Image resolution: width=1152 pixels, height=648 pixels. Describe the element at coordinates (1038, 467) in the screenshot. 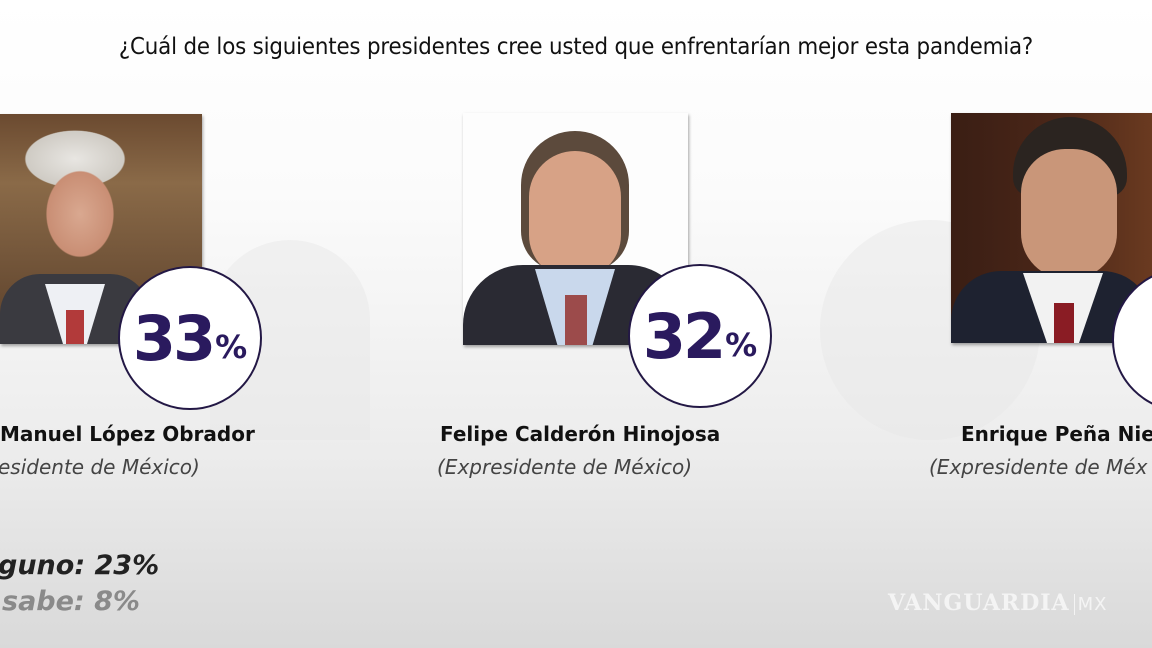

I see `candidate-role: (Expresidente de Méx` at that location.